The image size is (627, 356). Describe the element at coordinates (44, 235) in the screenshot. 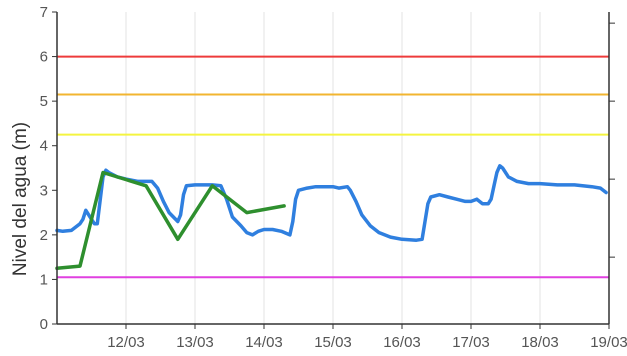

I see `y-tick-label: 2` at that location.